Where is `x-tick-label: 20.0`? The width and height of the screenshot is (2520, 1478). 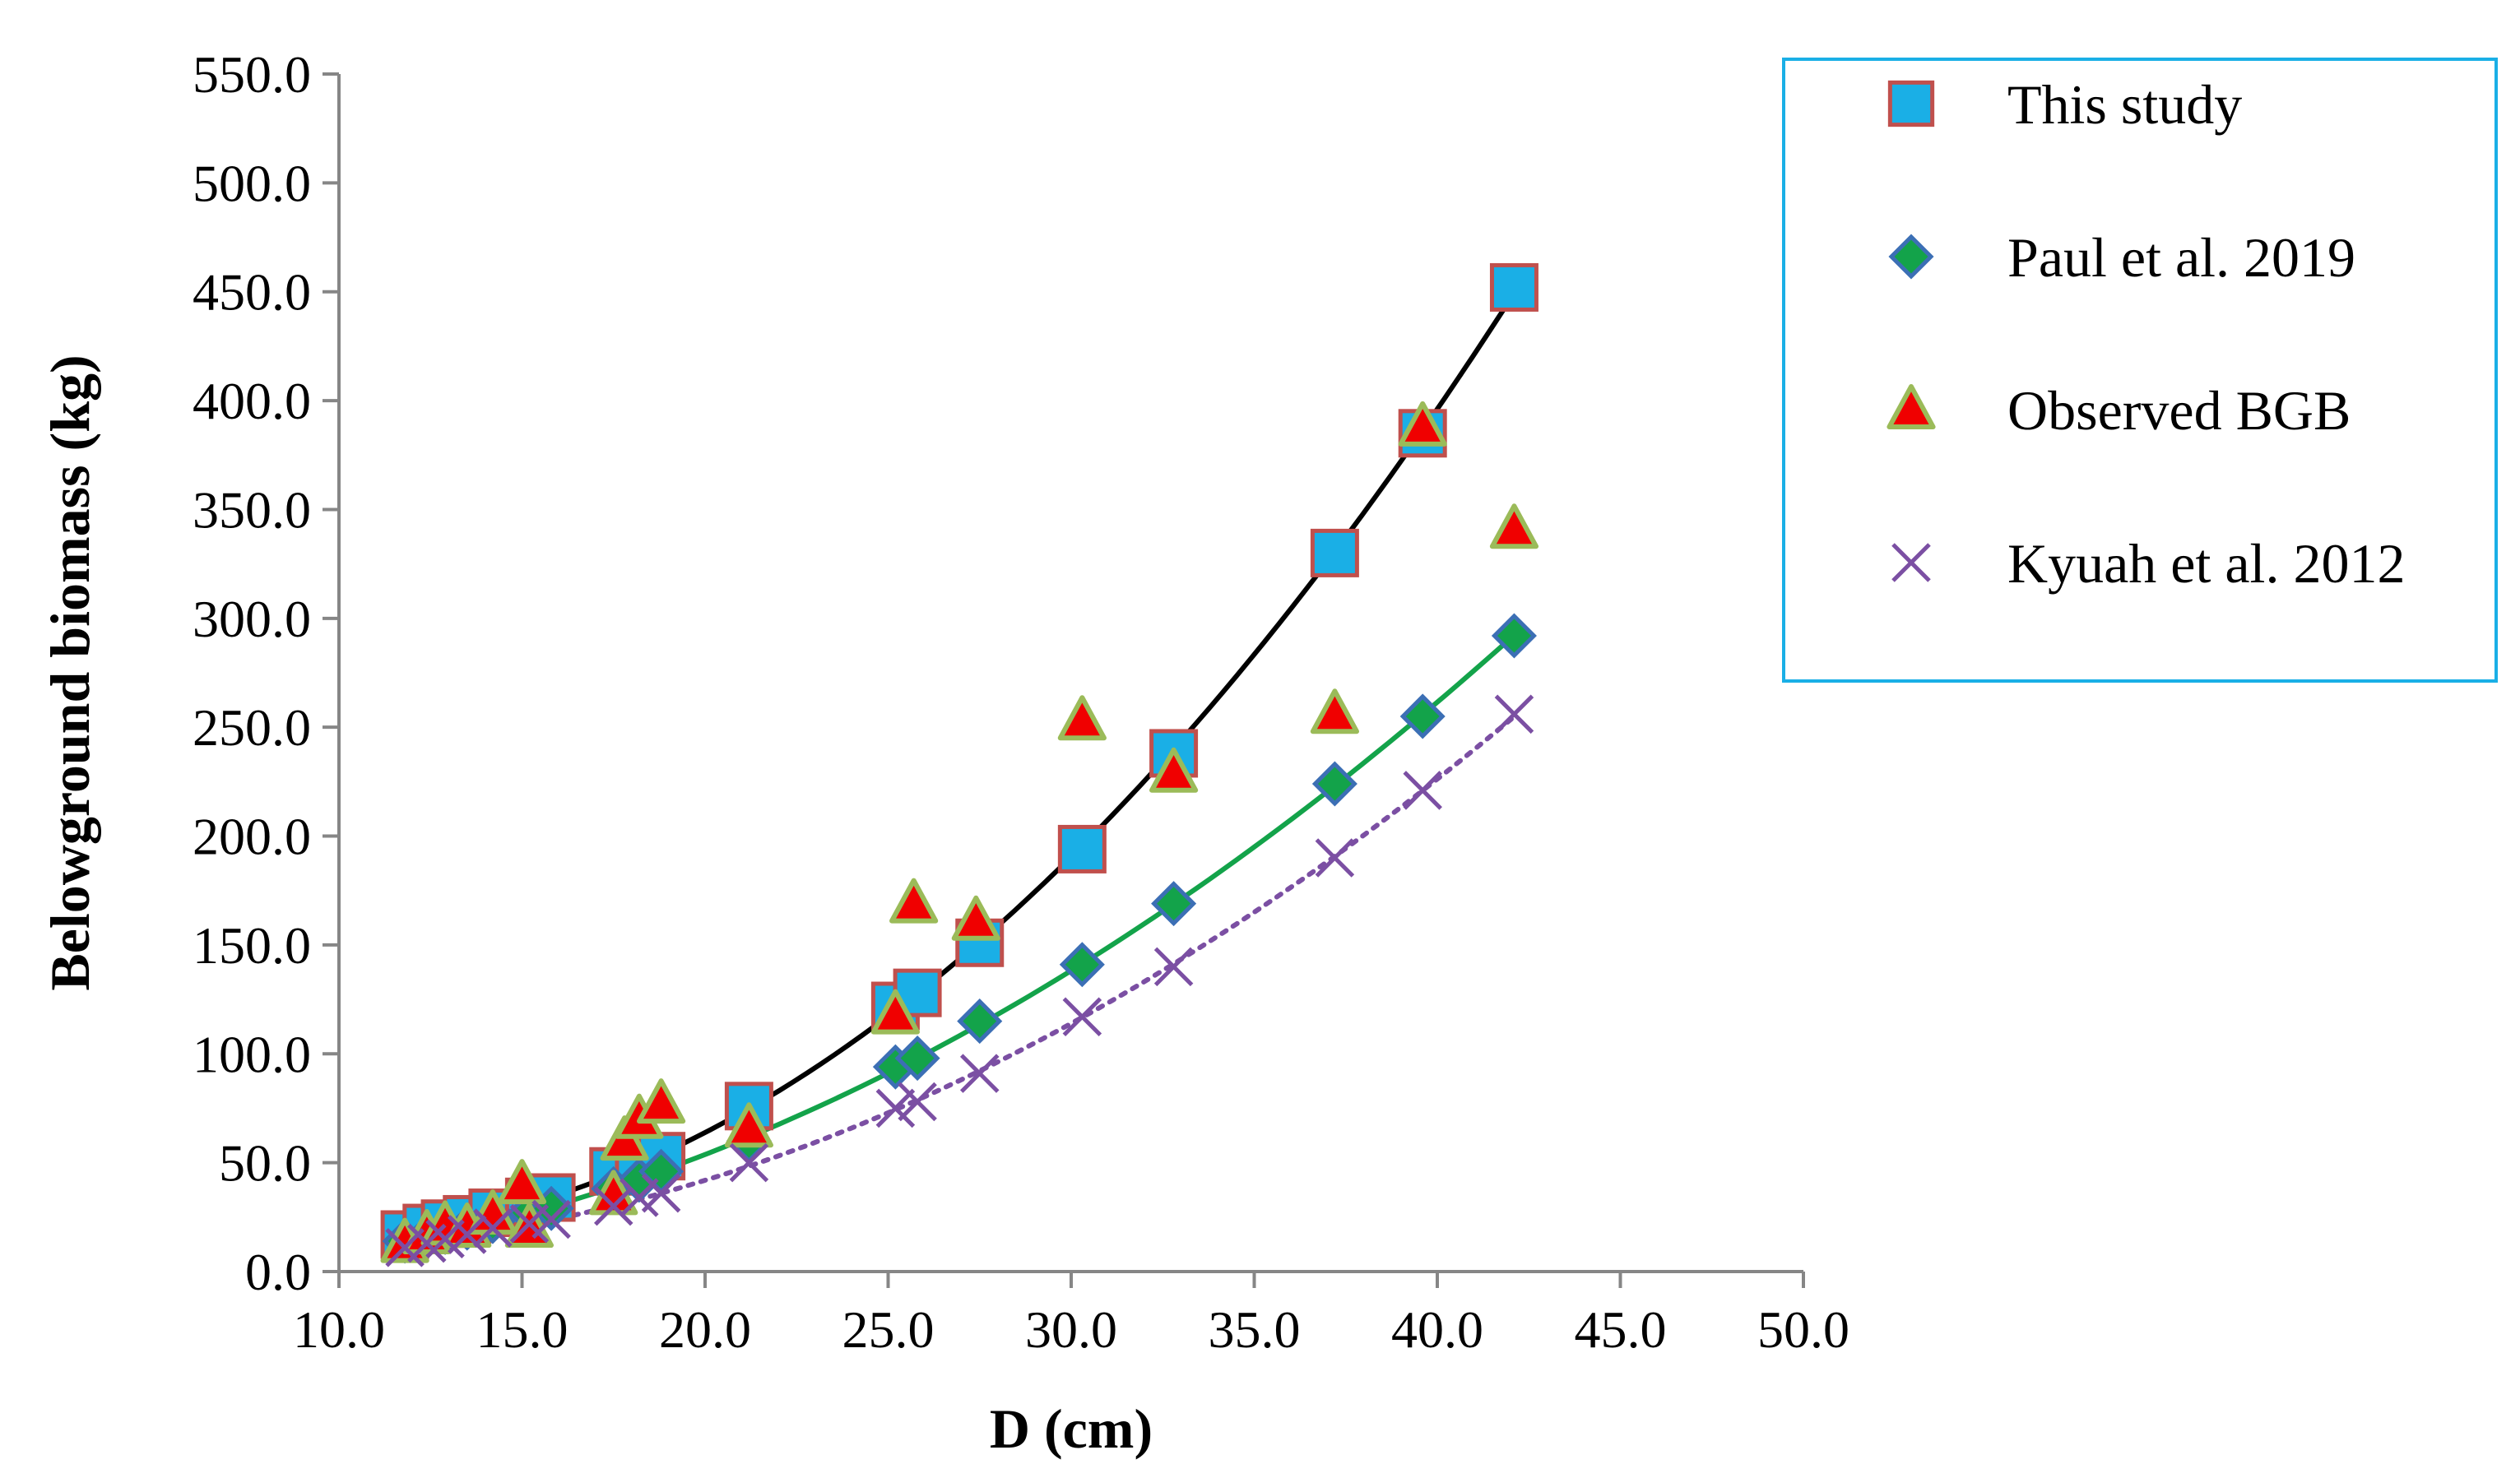 x-tick-label: 20.0 is located at coordinates (705, 1329).